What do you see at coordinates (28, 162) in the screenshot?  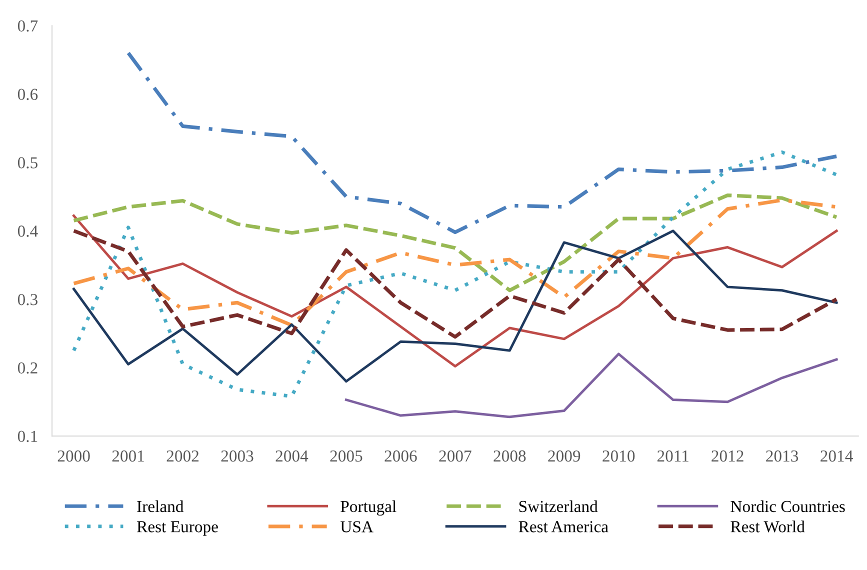 I see `y-tick-label: 0.5` at bounding box center [28, 162].